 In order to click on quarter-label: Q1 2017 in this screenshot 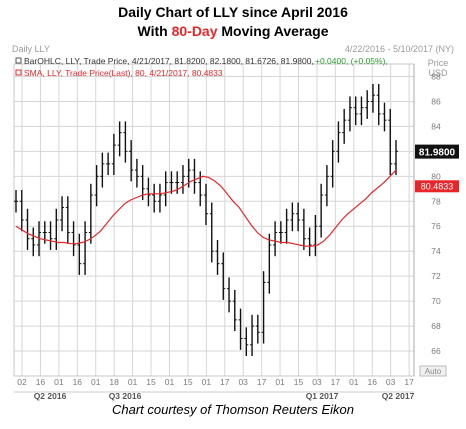, I will do `click(322, 396)`.